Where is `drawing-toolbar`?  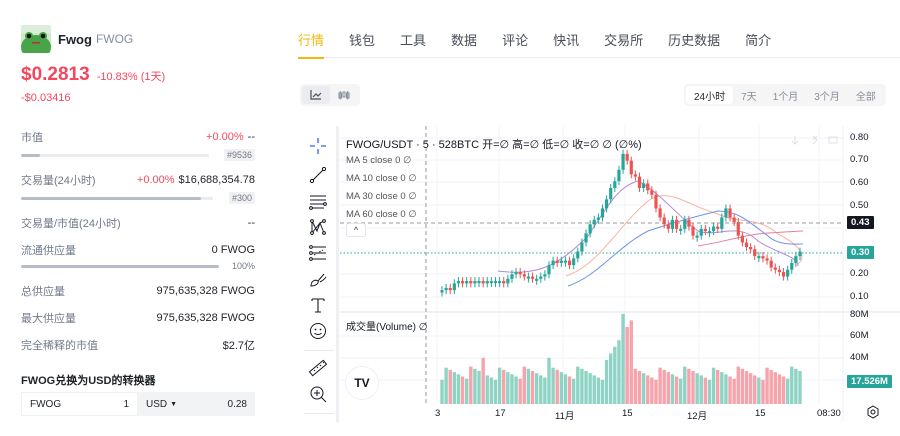 drawing-toolbar is located at coordinates (318, 276).